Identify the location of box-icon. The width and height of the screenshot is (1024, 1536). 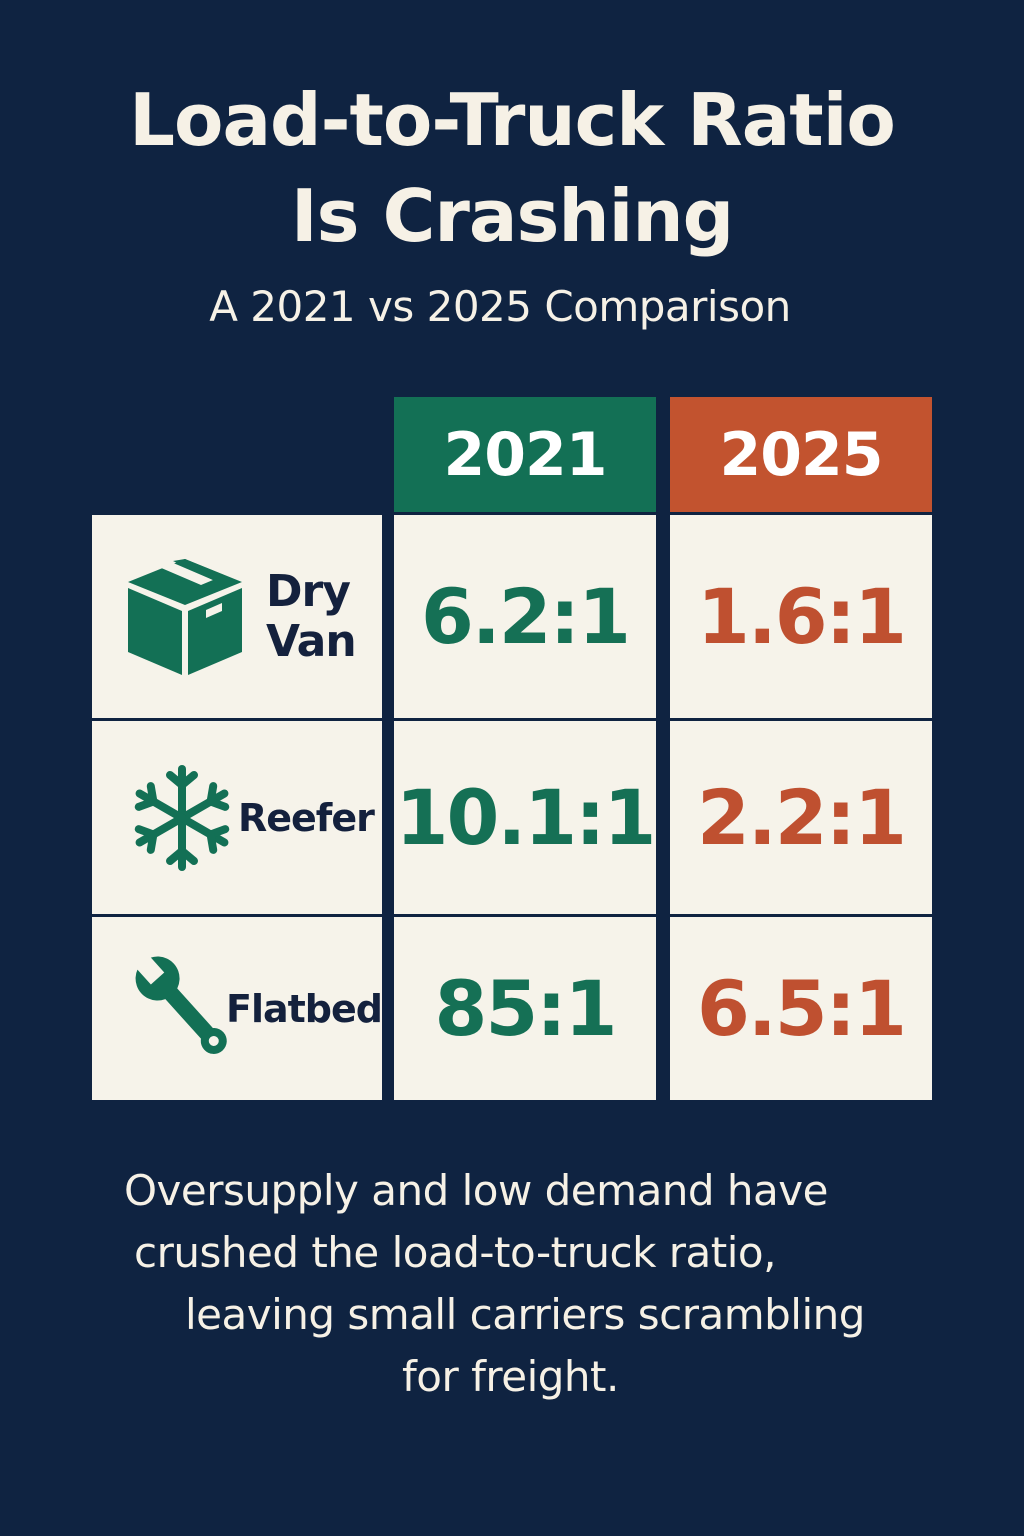
(185, 616).